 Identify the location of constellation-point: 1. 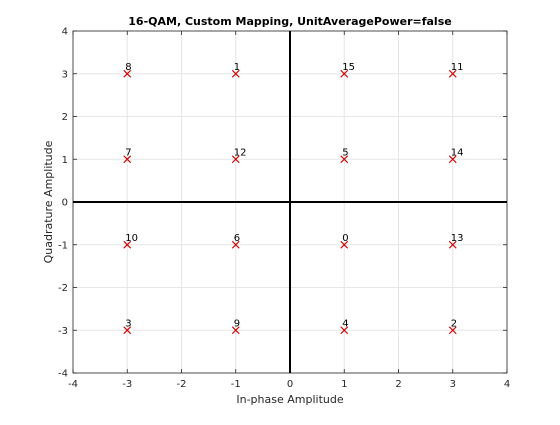
(235, 70).